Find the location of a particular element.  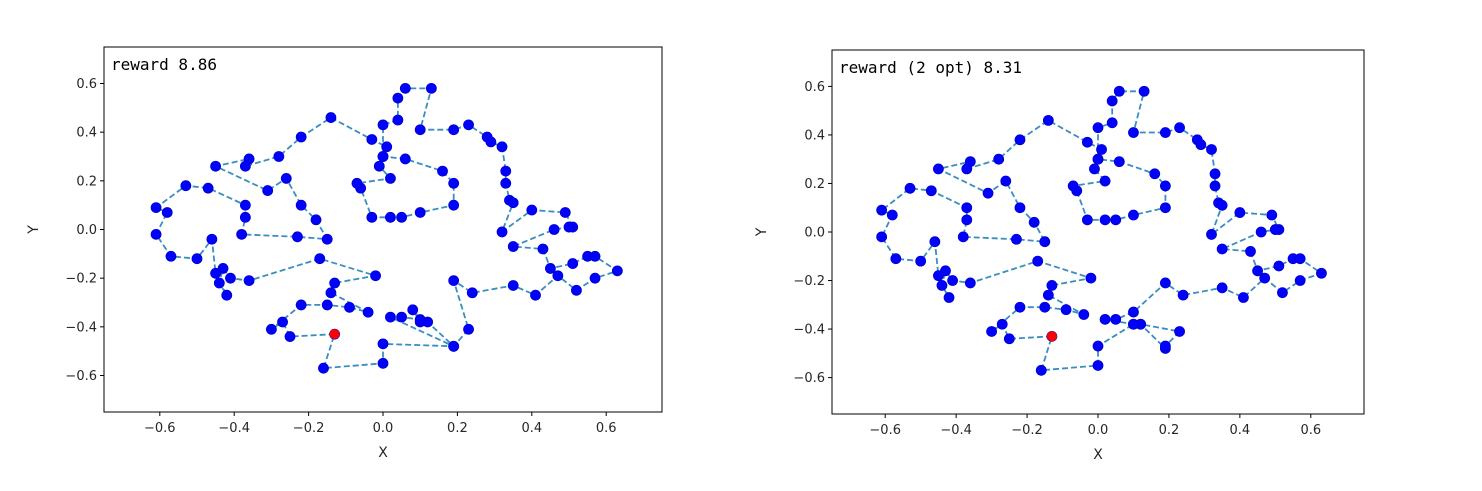

x-tick-label: 0.2 is located at coordinates (1169, 430).